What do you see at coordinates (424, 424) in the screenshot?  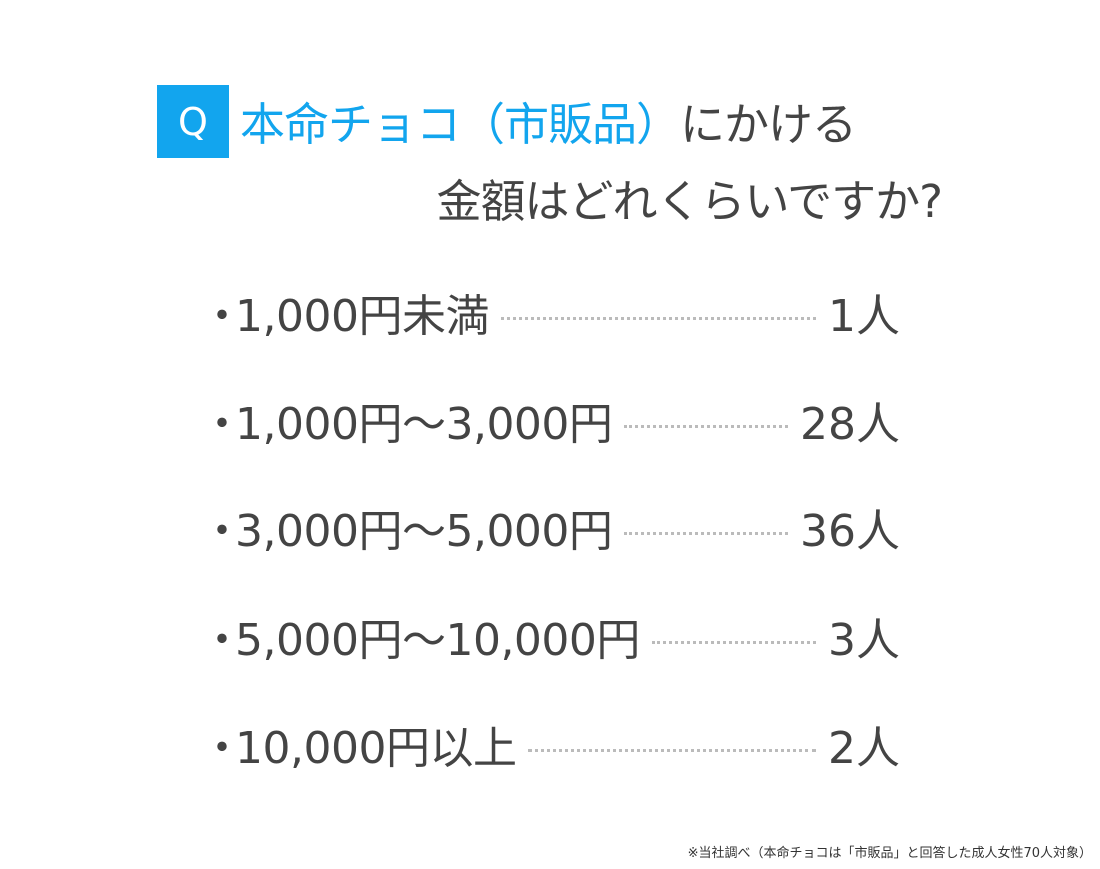 I see `item-label: 1,000円～3,000円` at bounding box center [424, 424].